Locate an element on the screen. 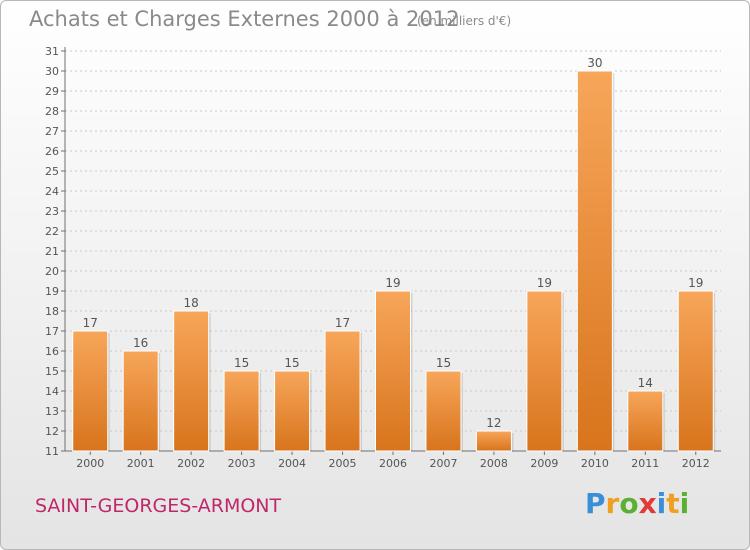 The width and height of the screenshot is (750, 550). x-tick-label: 2010 is located at coordinates (595, 463).